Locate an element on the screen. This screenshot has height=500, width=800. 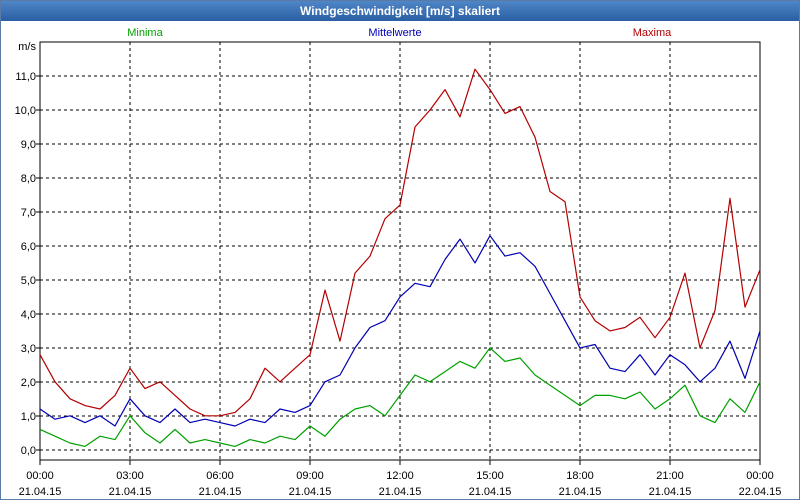
window-title: Windgeschwindigkeit [m/s] skaliert is located at coordinates (400, 11).